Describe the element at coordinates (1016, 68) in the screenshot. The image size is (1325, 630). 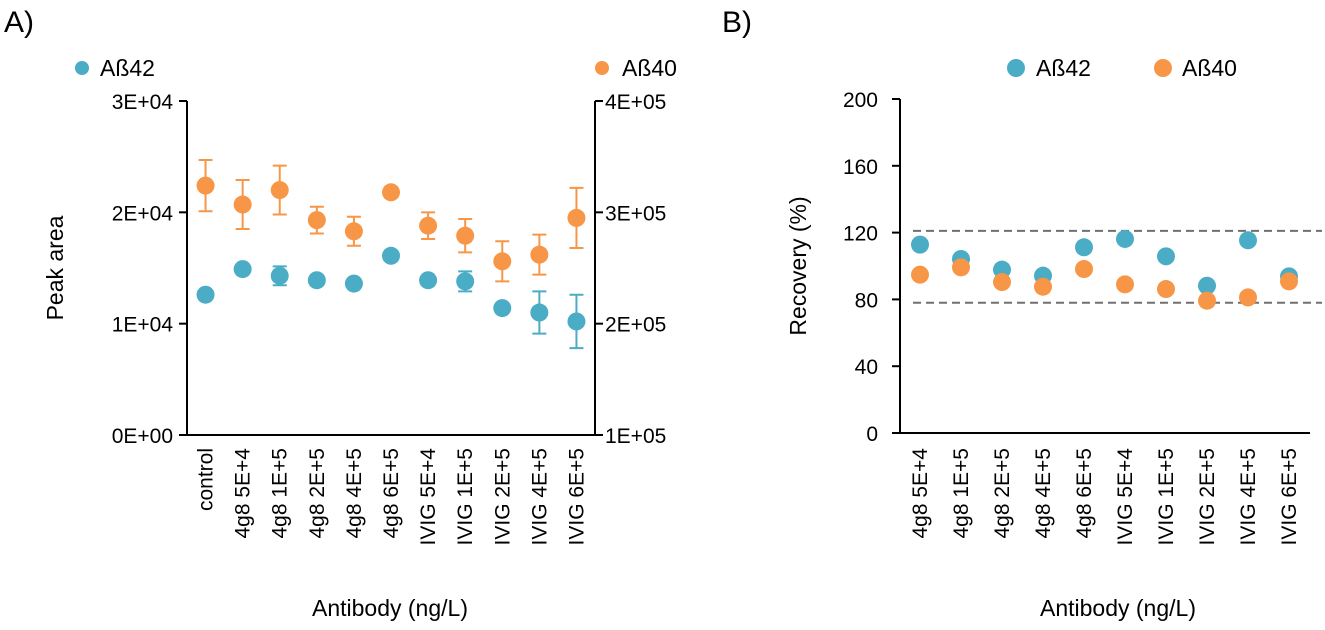
I see `legend-b-abeta42-marker` at that location.